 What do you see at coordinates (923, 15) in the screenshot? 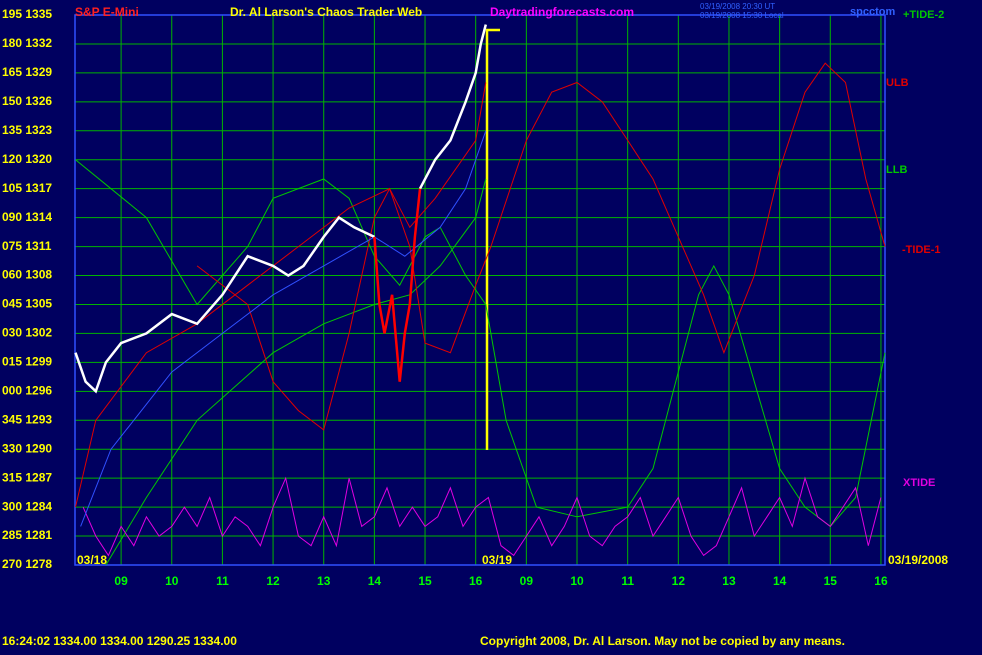
I see `series-label: +TIDE-2` at bounding box center [923, 15].